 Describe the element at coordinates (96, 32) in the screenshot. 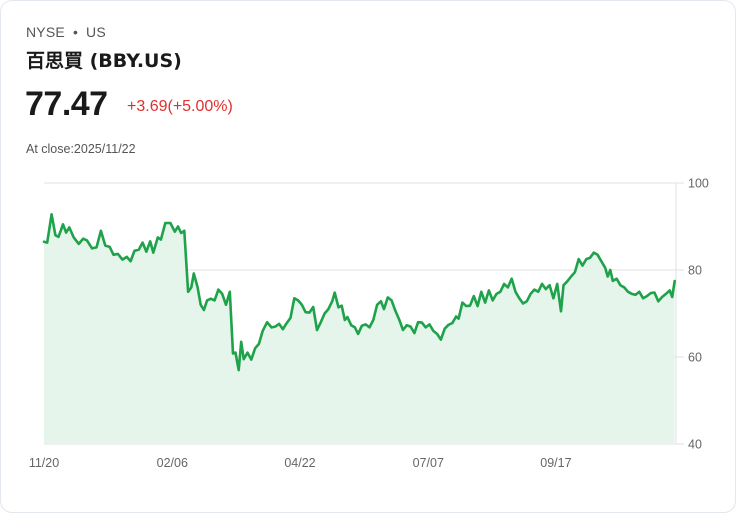

I see `market-name: US` at that location.